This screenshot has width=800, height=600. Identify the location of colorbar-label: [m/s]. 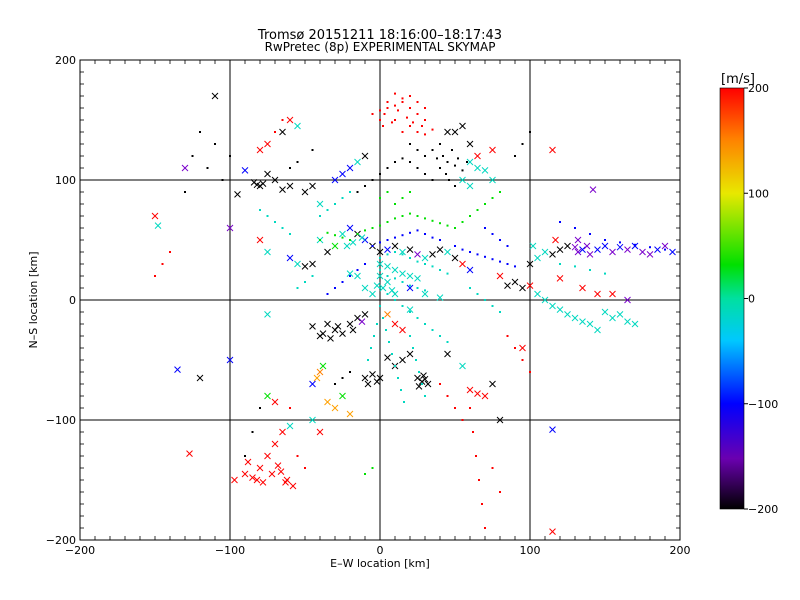
(738, 79).